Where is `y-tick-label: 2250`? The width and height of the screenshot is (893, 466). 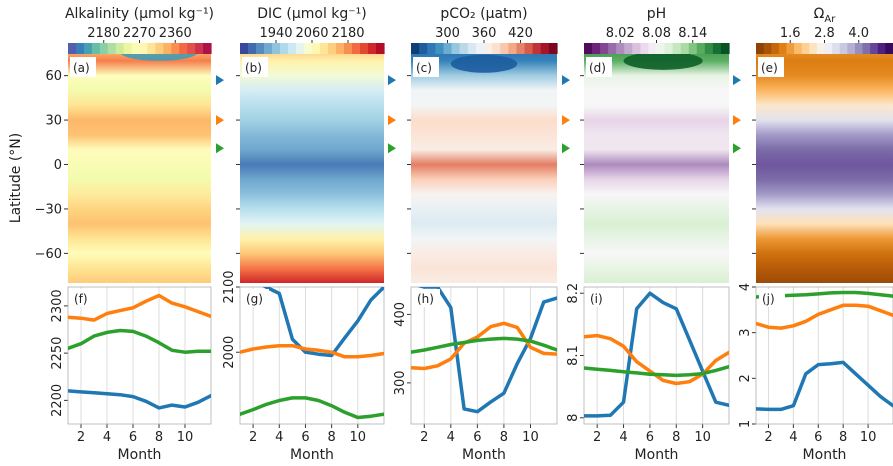 y-tick-label: 2250 is located at coordinates (57, 353).